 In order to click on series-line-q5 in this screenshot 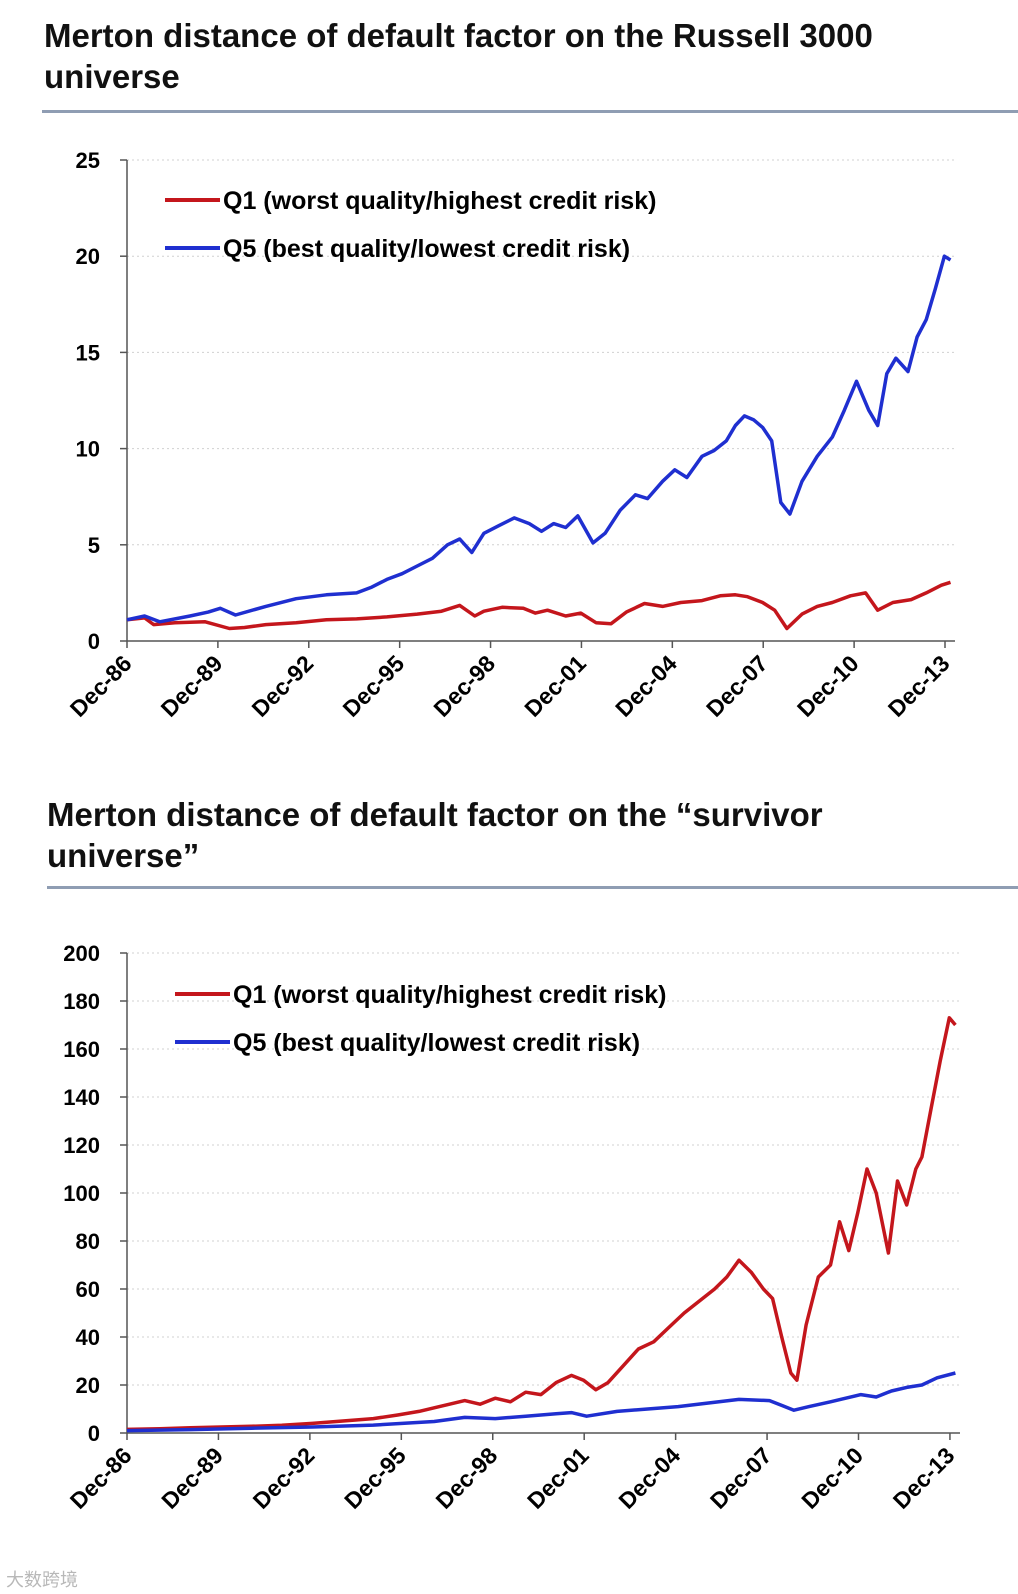, I will do `click(541, 1402)`.